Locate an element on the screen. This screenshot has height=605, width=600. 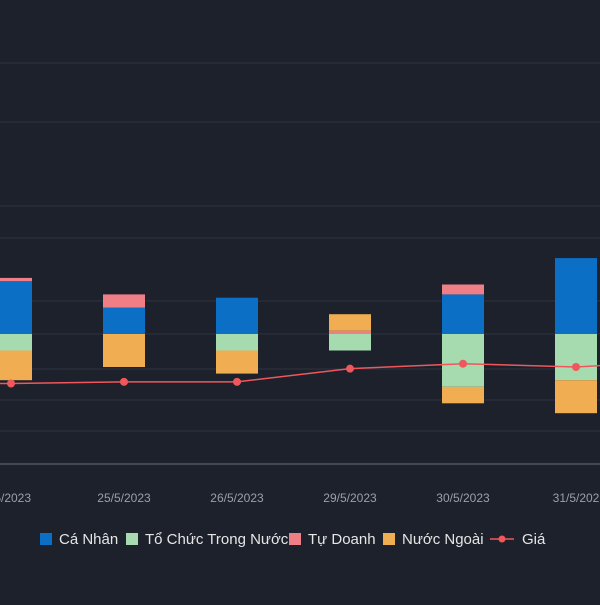
legend-label: Cá Nhân is located at coordinates (88, 539).